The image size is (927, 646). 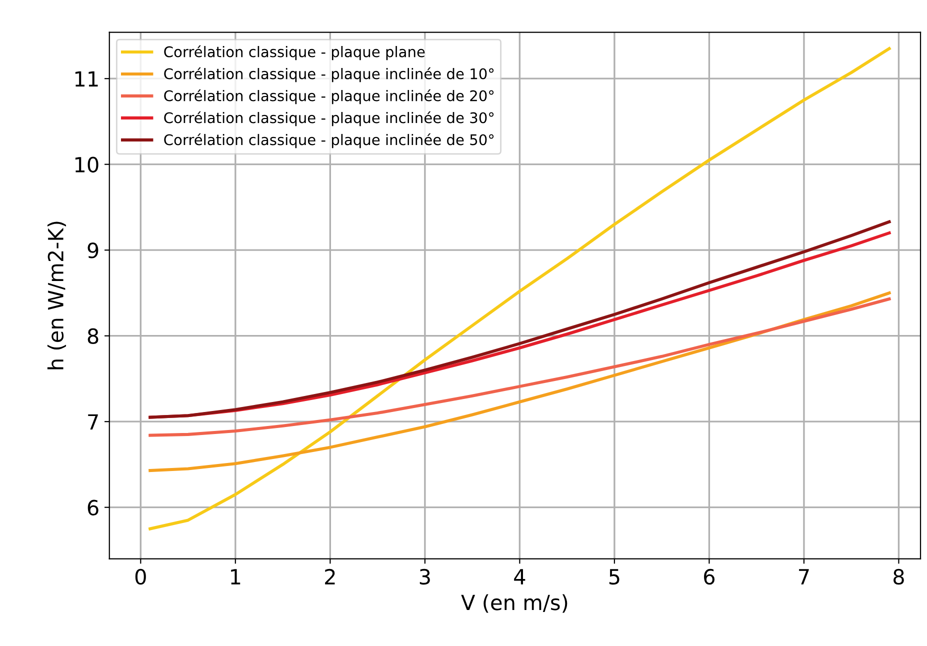 I want to click on x-tick-label: 7, so click(x=804, y=576).